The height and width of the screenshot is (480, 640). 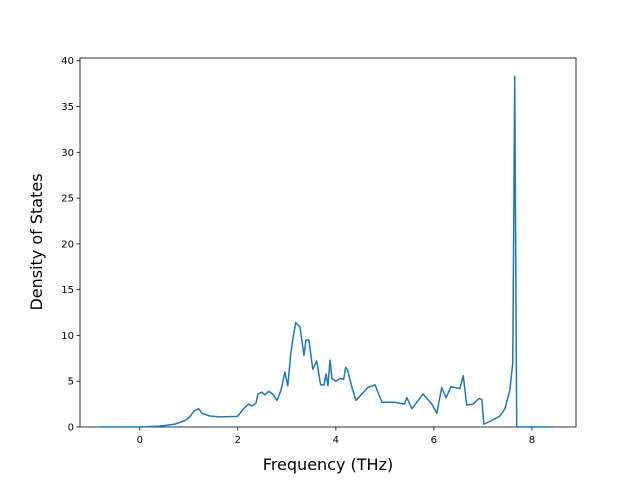 I want to click on y-tick-label: 5, so click(x=71, y=382).